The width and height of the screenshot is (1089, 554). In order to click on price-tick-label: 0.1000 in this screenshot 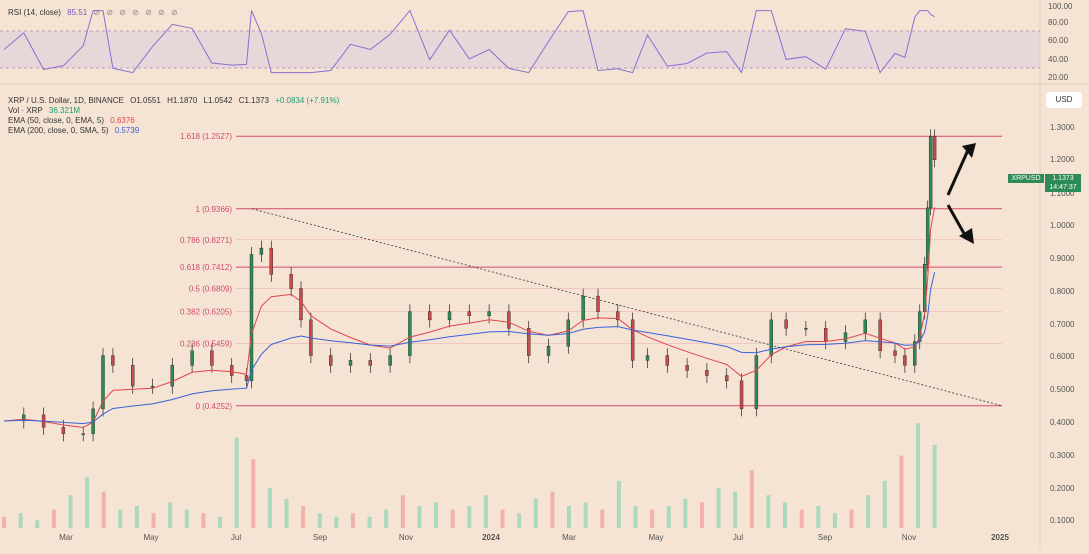, I will do `click(1062, 520)`.